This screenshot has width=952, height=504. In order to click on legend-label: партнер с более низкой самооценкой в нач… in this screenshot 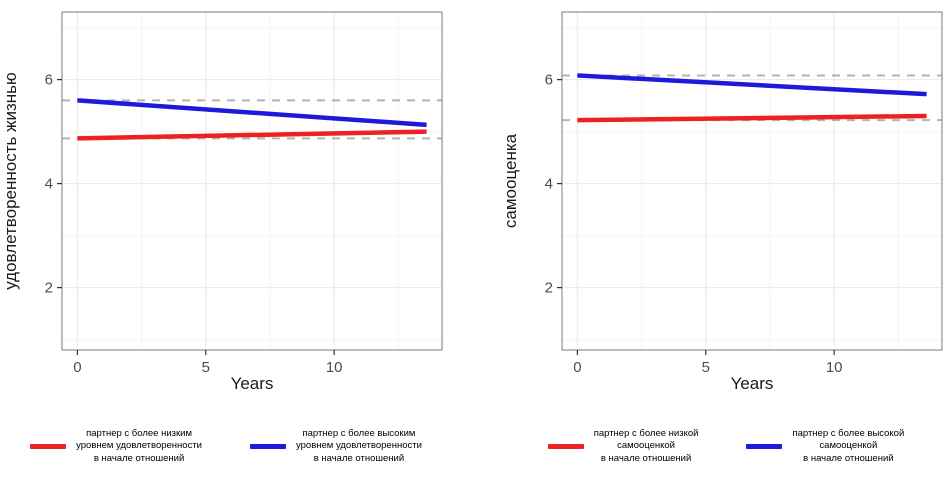, I will do `click(646, 446)`.